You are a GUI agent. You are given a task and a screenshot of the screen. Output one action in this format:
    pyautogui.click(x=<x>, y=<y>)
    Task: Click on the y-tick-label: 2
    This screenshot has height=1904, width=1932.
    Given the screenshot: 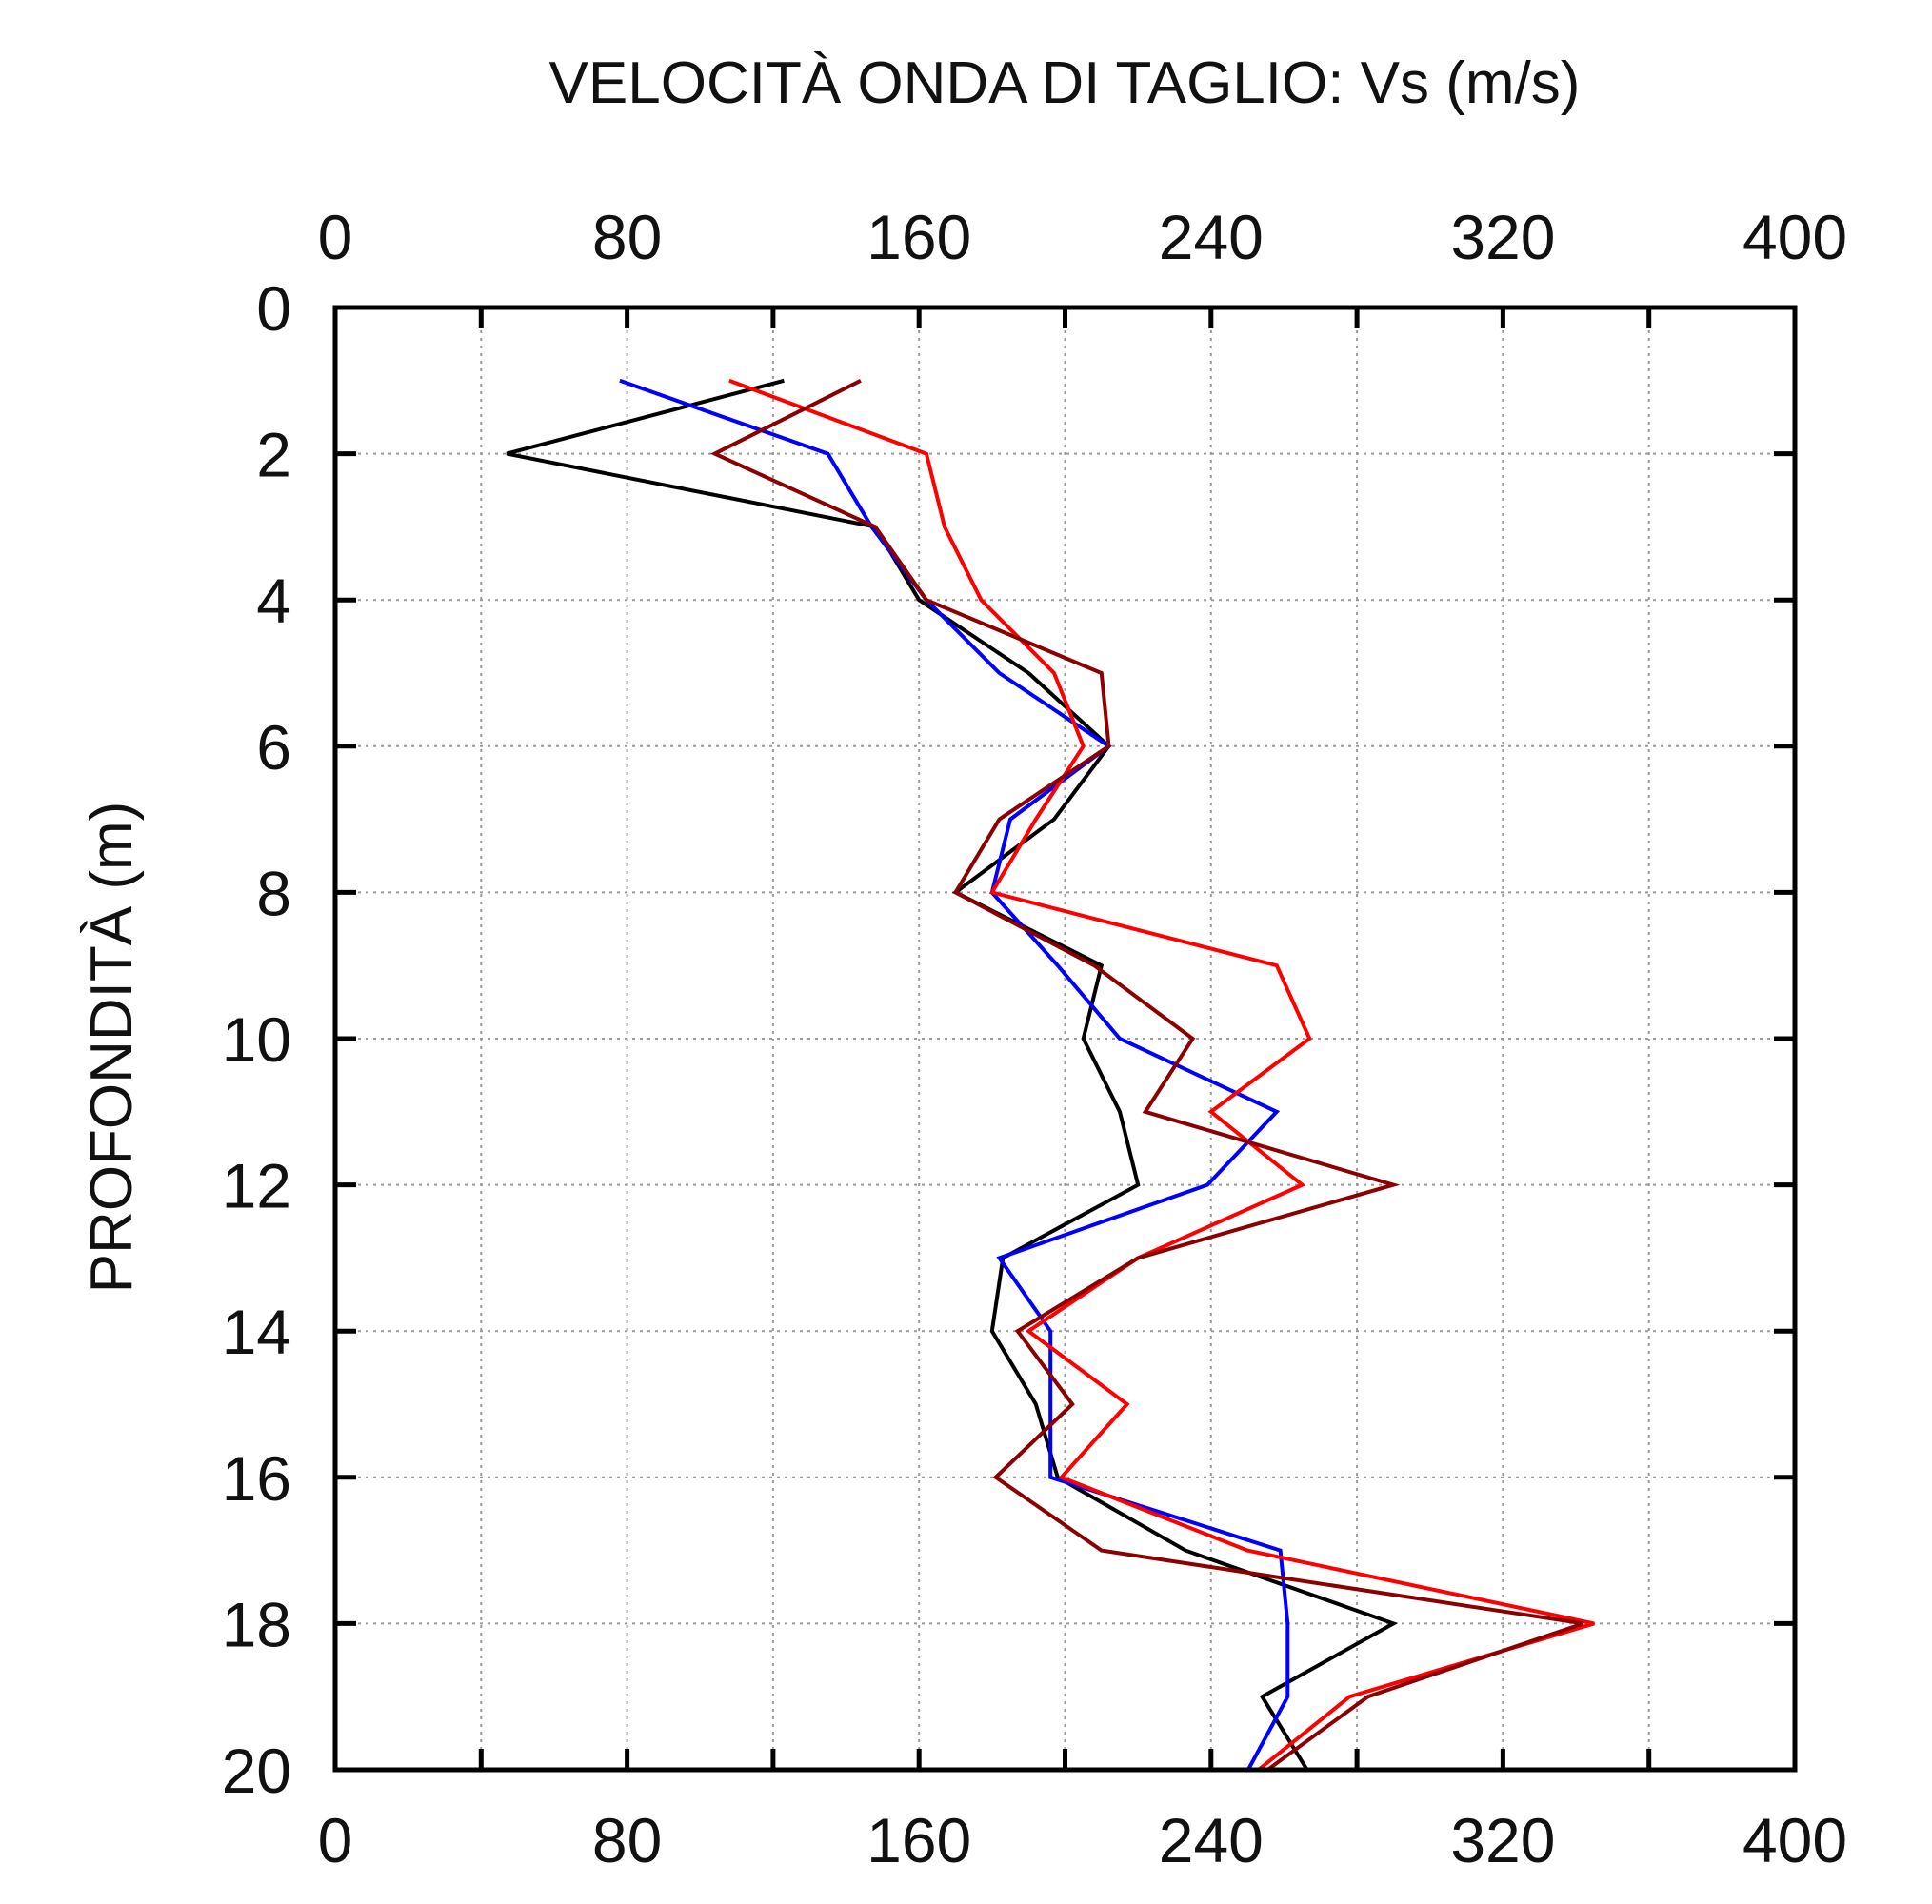 What is the action you would take?
    pyautogui.click(x=273, y=455)
    